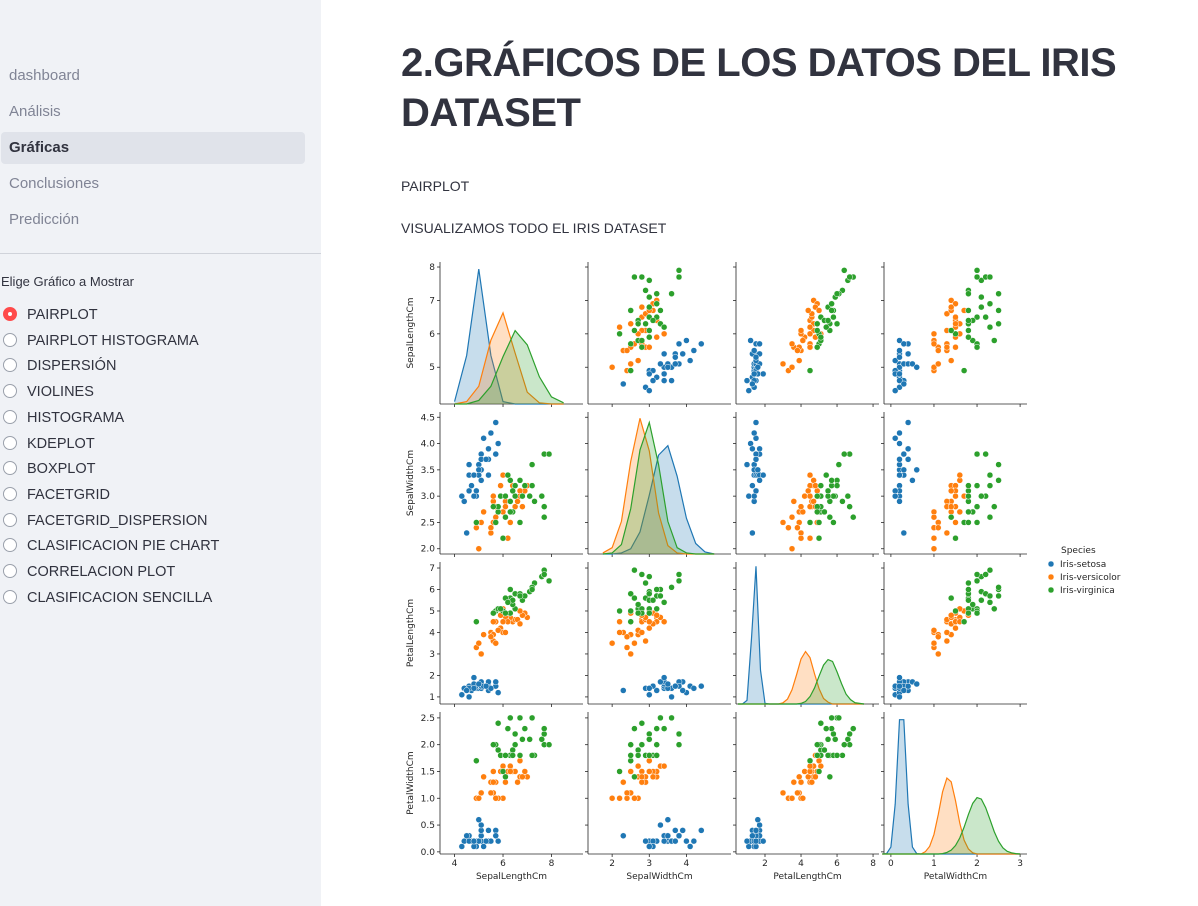 The width and height of the screenshot is (1198, 906). I want to click on radio-option: DISPERSIÓN, so click(59, 366).